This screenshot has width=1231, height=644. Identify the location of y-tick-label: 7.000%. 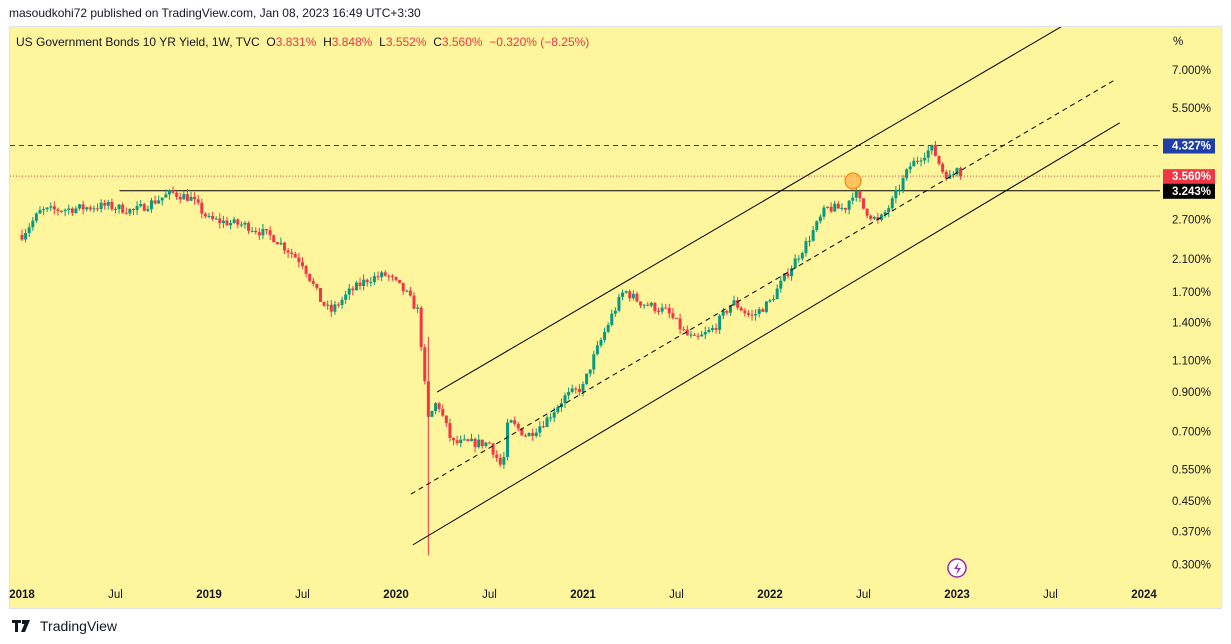
(1191, 71).